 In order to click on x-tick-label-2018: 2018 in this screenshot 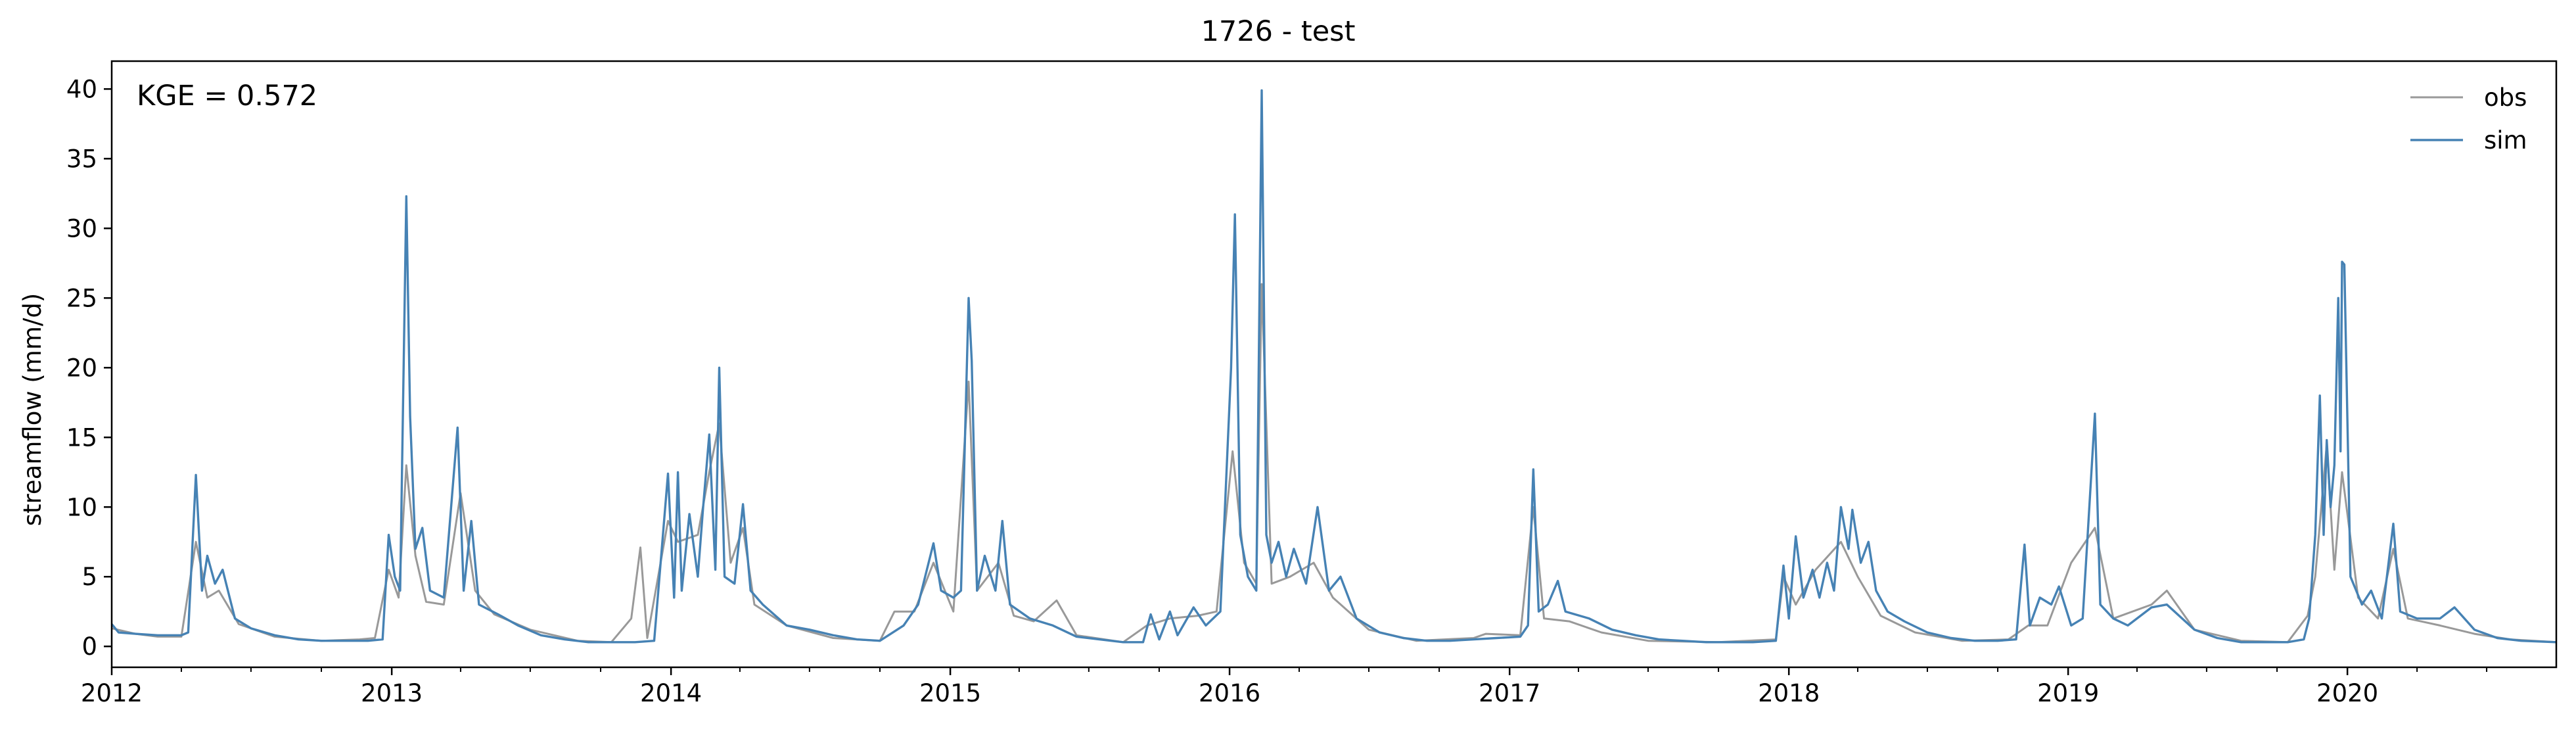, I will do `click(1789, 693)`.